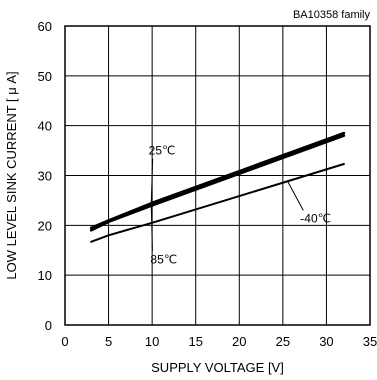 The height and width of the screenshot is (380, 377). Describe the element at coordinates (315, 218) in the screenshot. I see `annotation-label: -40℃` at that location.